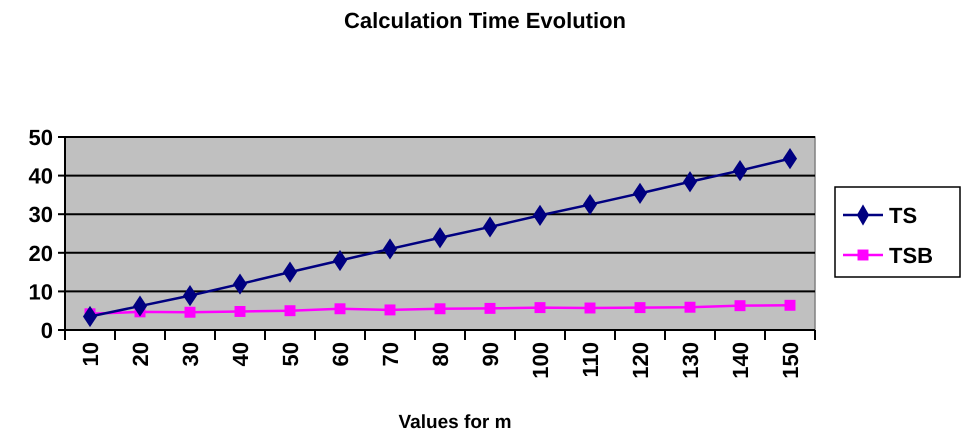 Image resolution: width=965 pixels, height=436 pixels. I want to click on x-tick-label: 20, so click(140, 354).